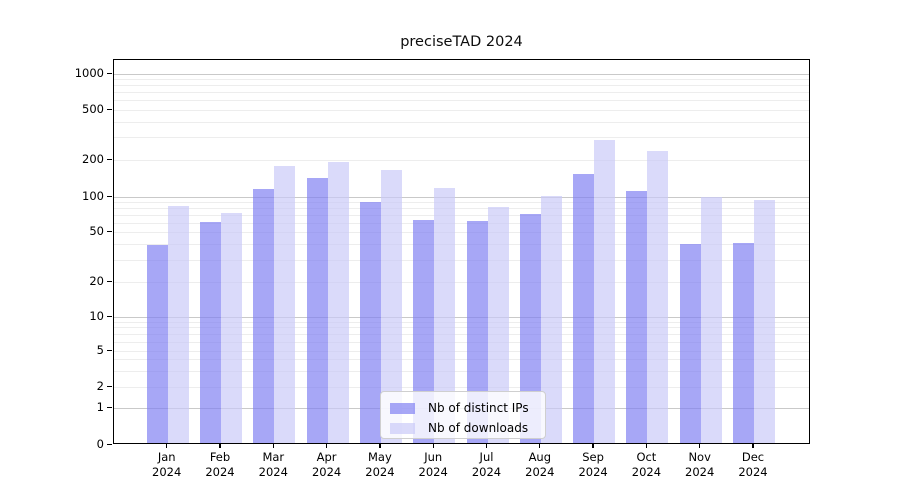  What do you see at coordinates (273, 464) in the screenshot?
I see `x-axis-tick-label: Mar 2024` at bounding box center [273, 464].